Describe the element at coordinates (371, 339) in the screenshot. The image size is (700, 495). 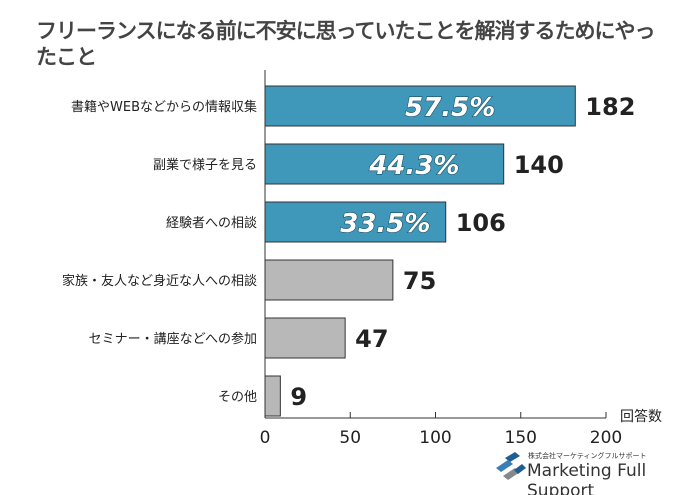
I see `value-label: 47` at that location.